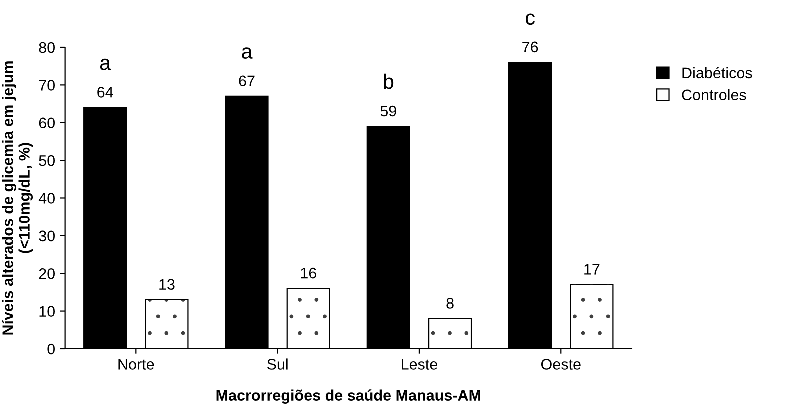 The image size is (787, 413). I want to click on x-axis-title: Macrorregiões de saúde Manaus-AM, so click(348, 397).